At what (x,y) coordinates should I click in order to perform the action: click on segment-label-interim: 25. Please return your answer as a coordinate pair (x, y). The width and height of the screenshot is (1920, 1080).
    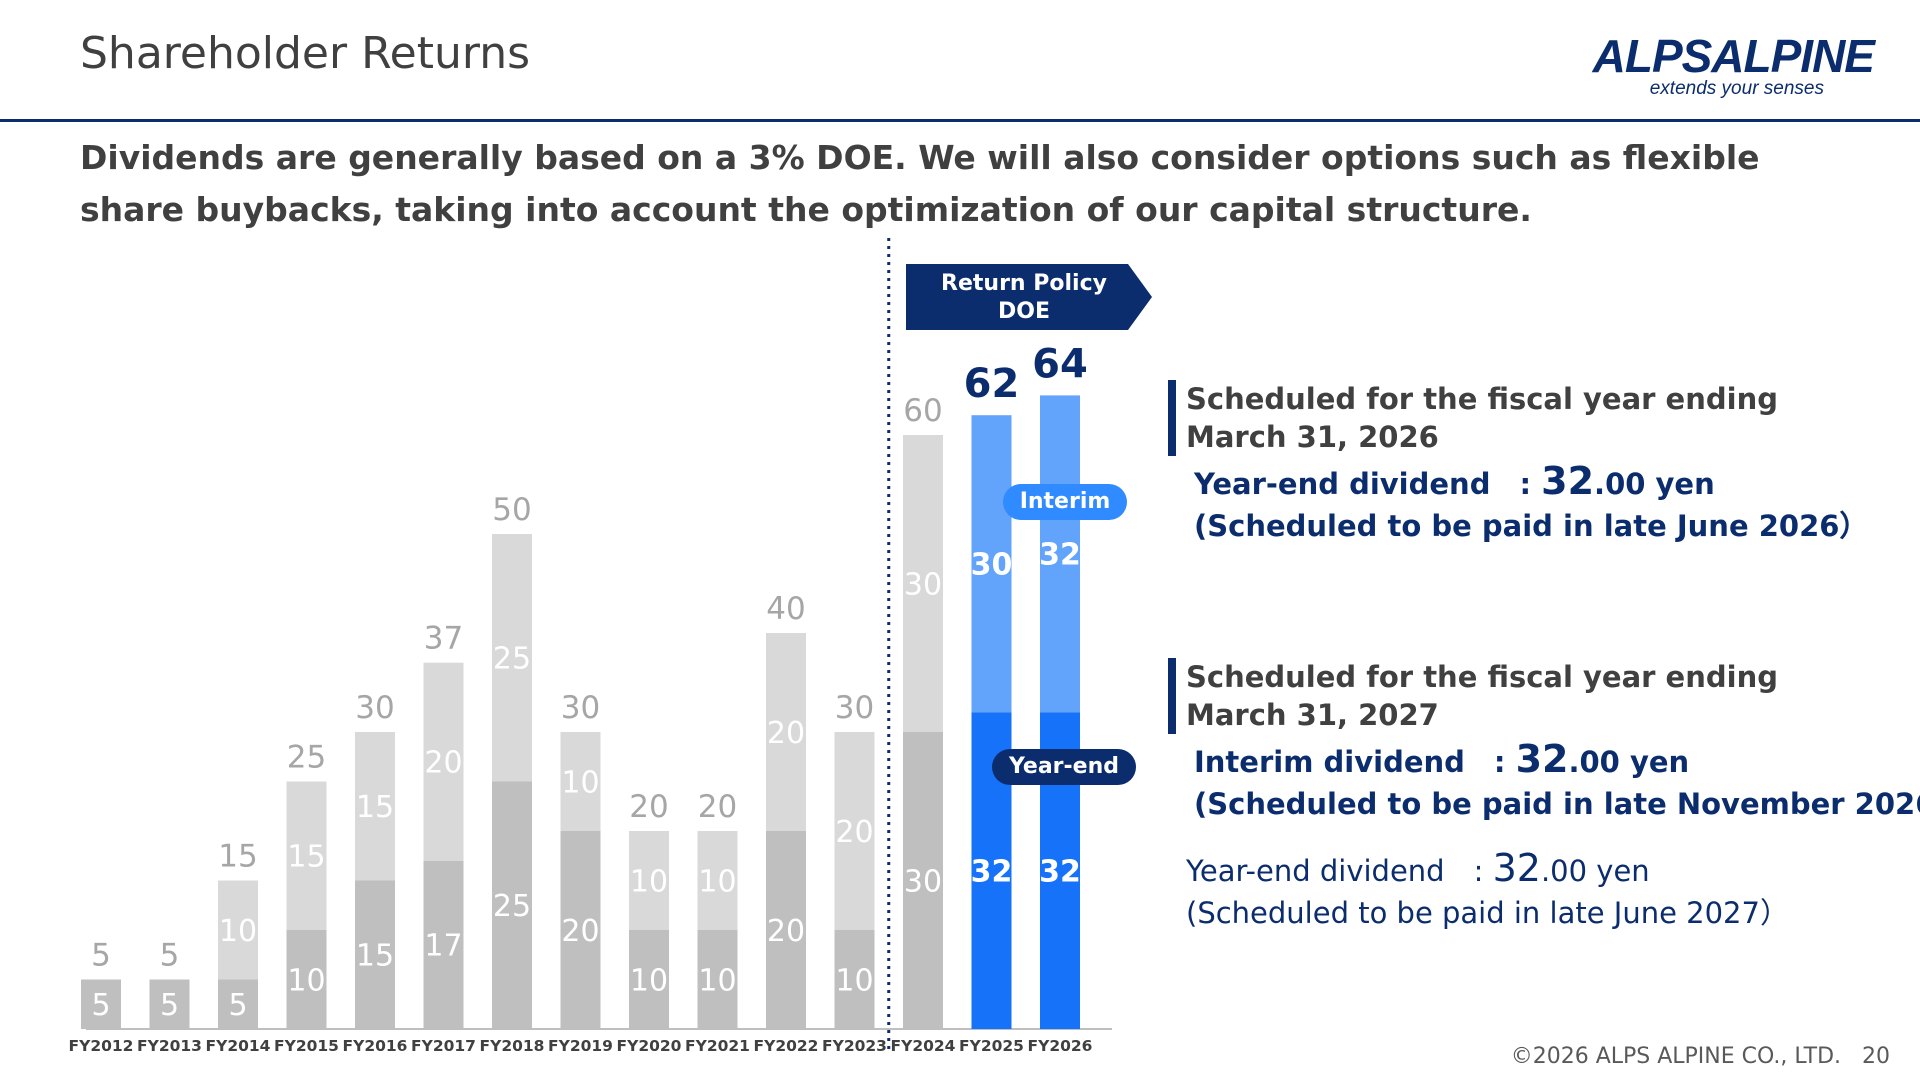
    Looking at the image, I should click on (512, 906).